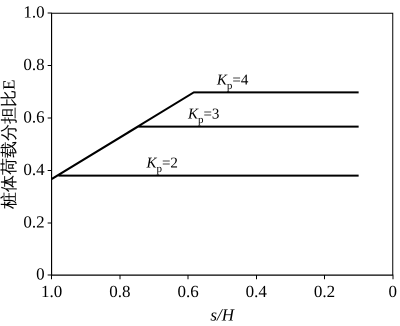 This screenshot has height=326, width=400. What do you see at coordinates (223, 314) in the screenshot?
I see `x-axis-title: s/H` at bounding box center [223, 314].